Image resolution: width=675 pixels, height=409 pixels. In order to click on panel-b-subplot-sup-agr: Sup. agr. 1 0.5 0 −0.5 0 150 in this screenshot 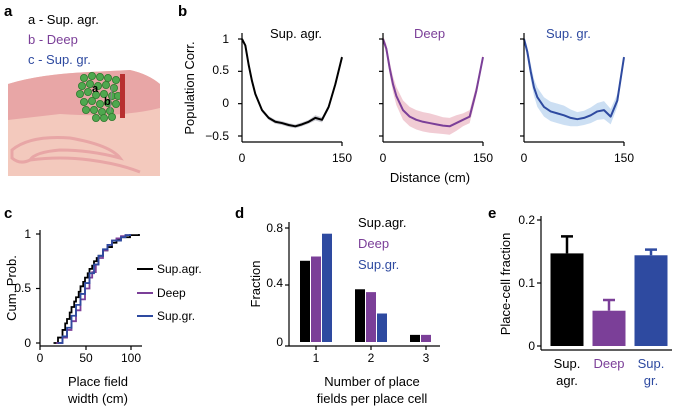, I will do `click(278, 95)`.